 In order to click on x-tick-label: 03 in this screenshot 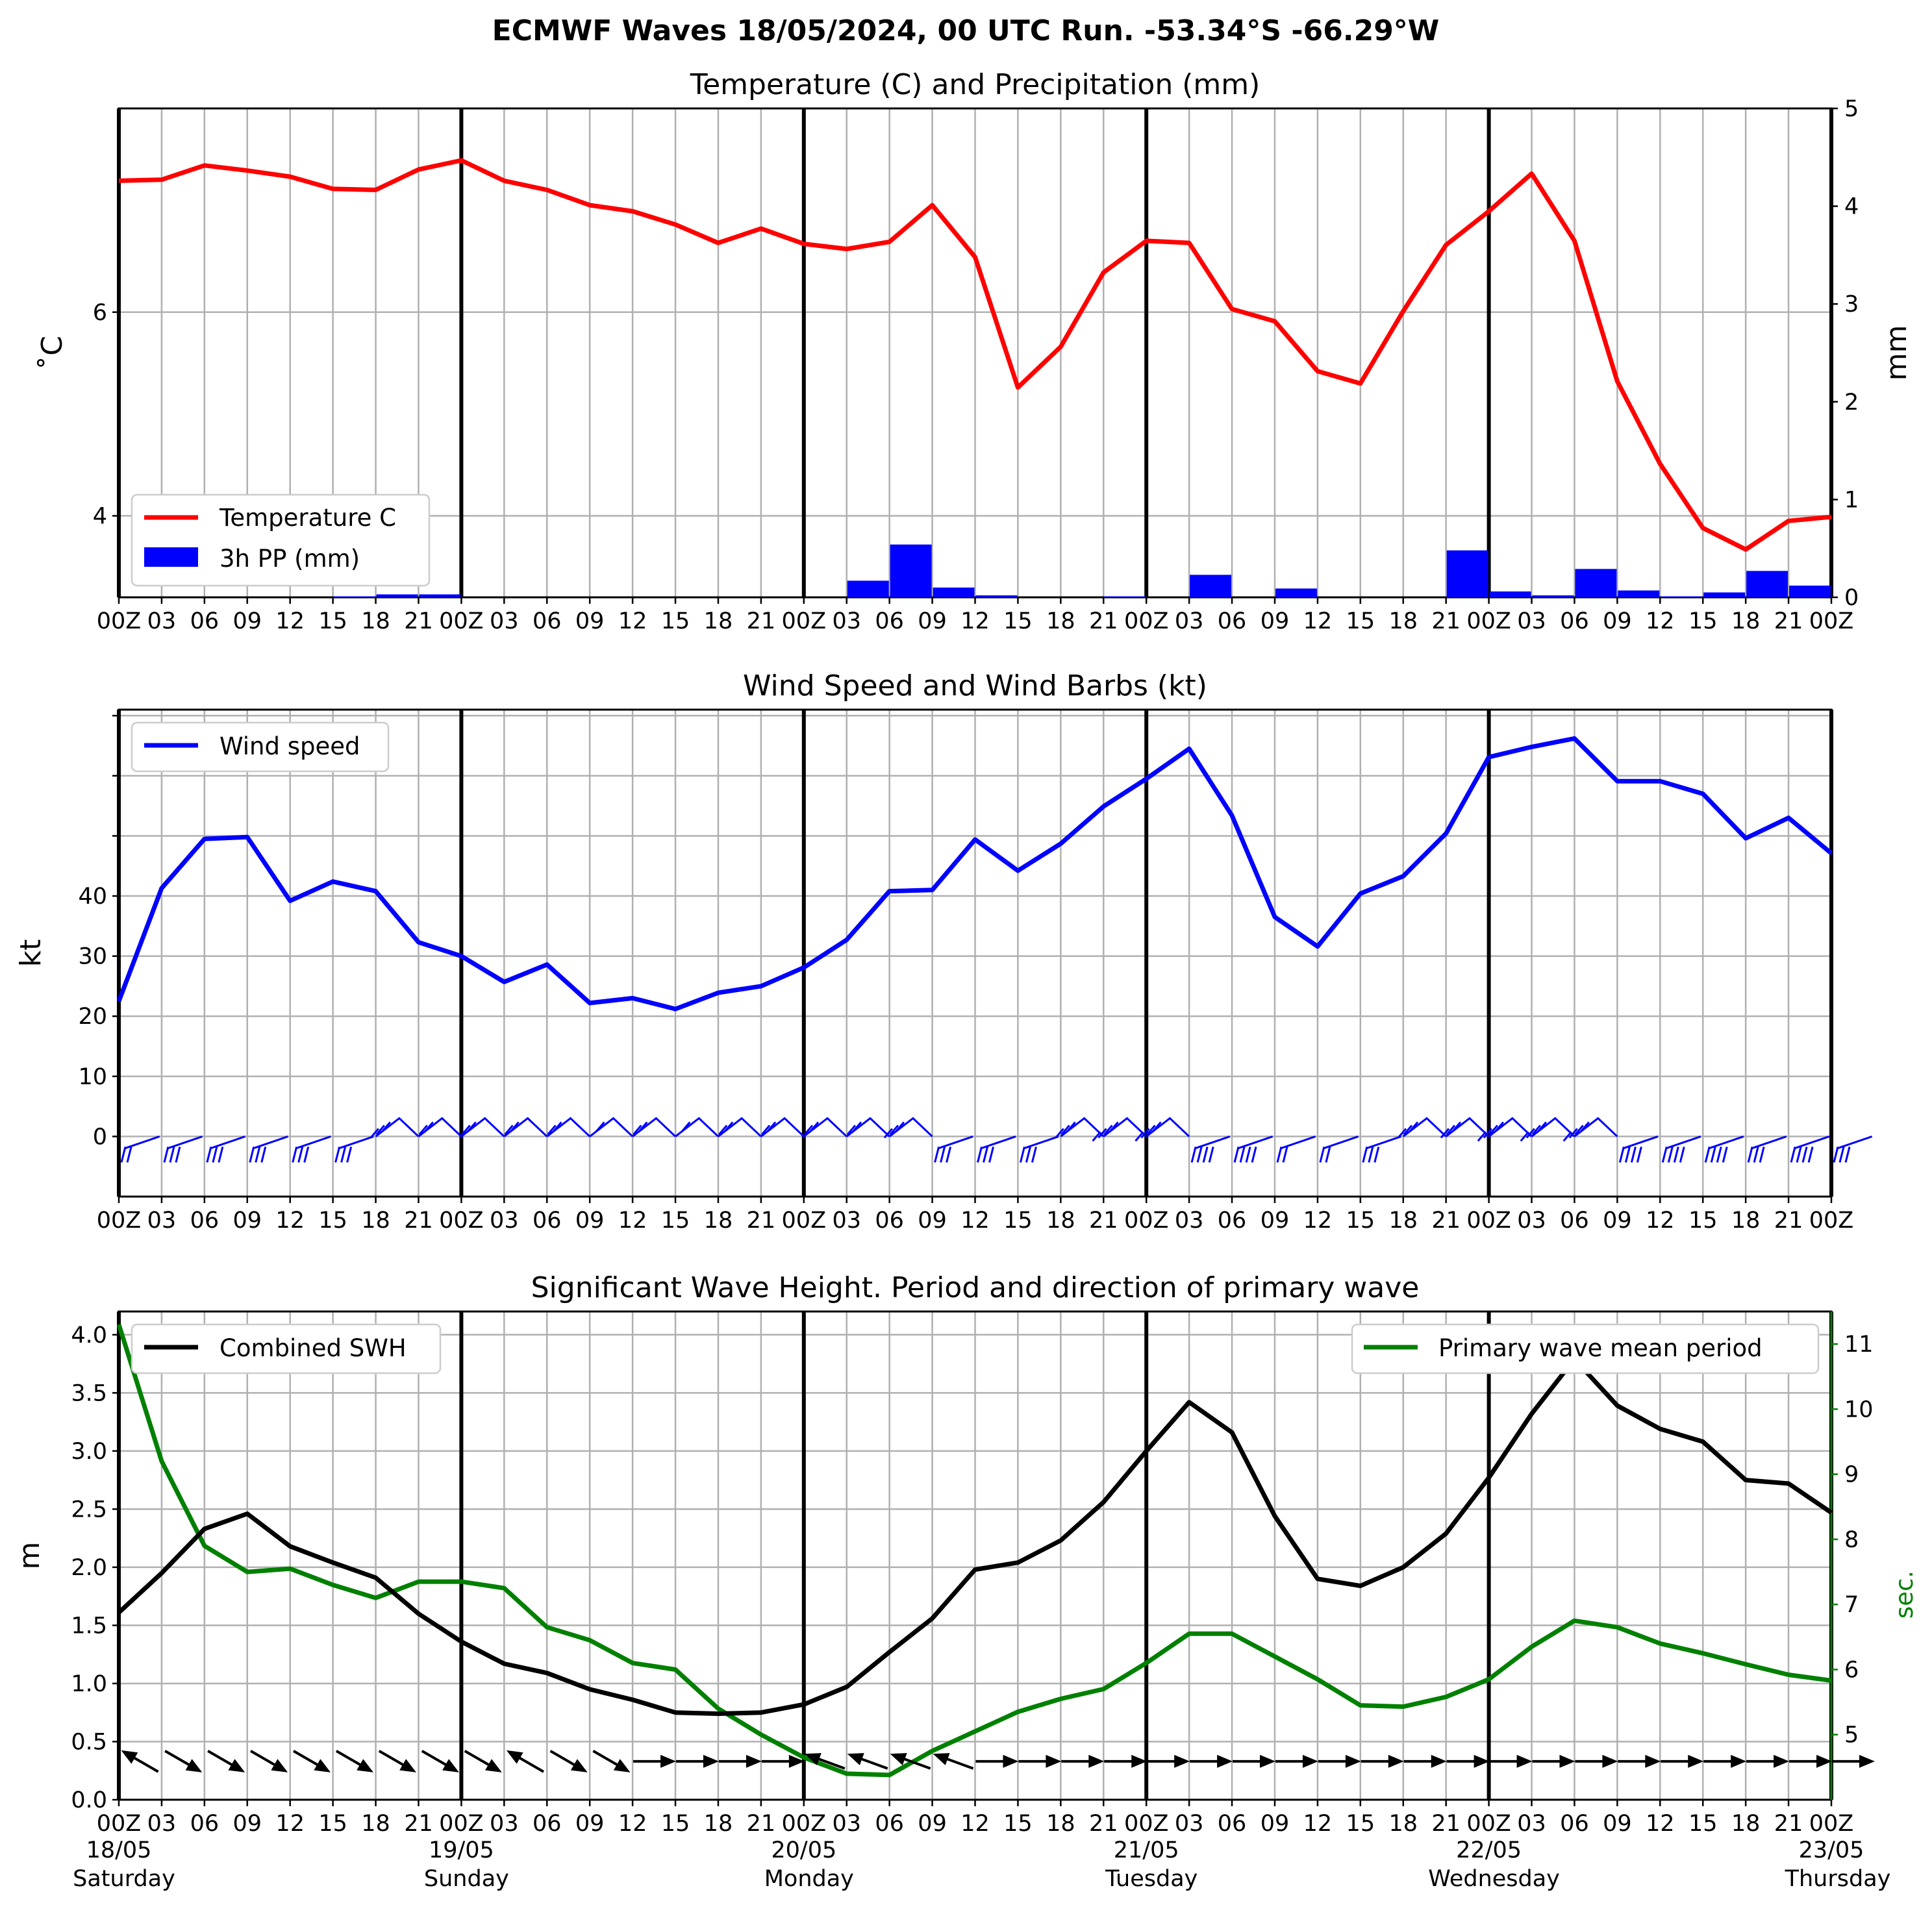, I will do `click(162, 1221)`.